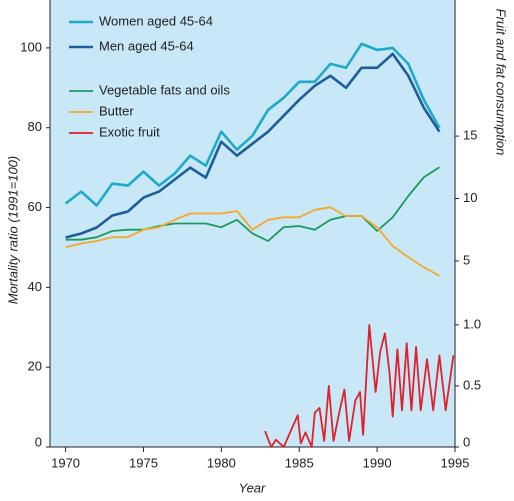 This screenshot has height=501, width=514. I want to click on x-tick-label: 1980, so click(221, 462).